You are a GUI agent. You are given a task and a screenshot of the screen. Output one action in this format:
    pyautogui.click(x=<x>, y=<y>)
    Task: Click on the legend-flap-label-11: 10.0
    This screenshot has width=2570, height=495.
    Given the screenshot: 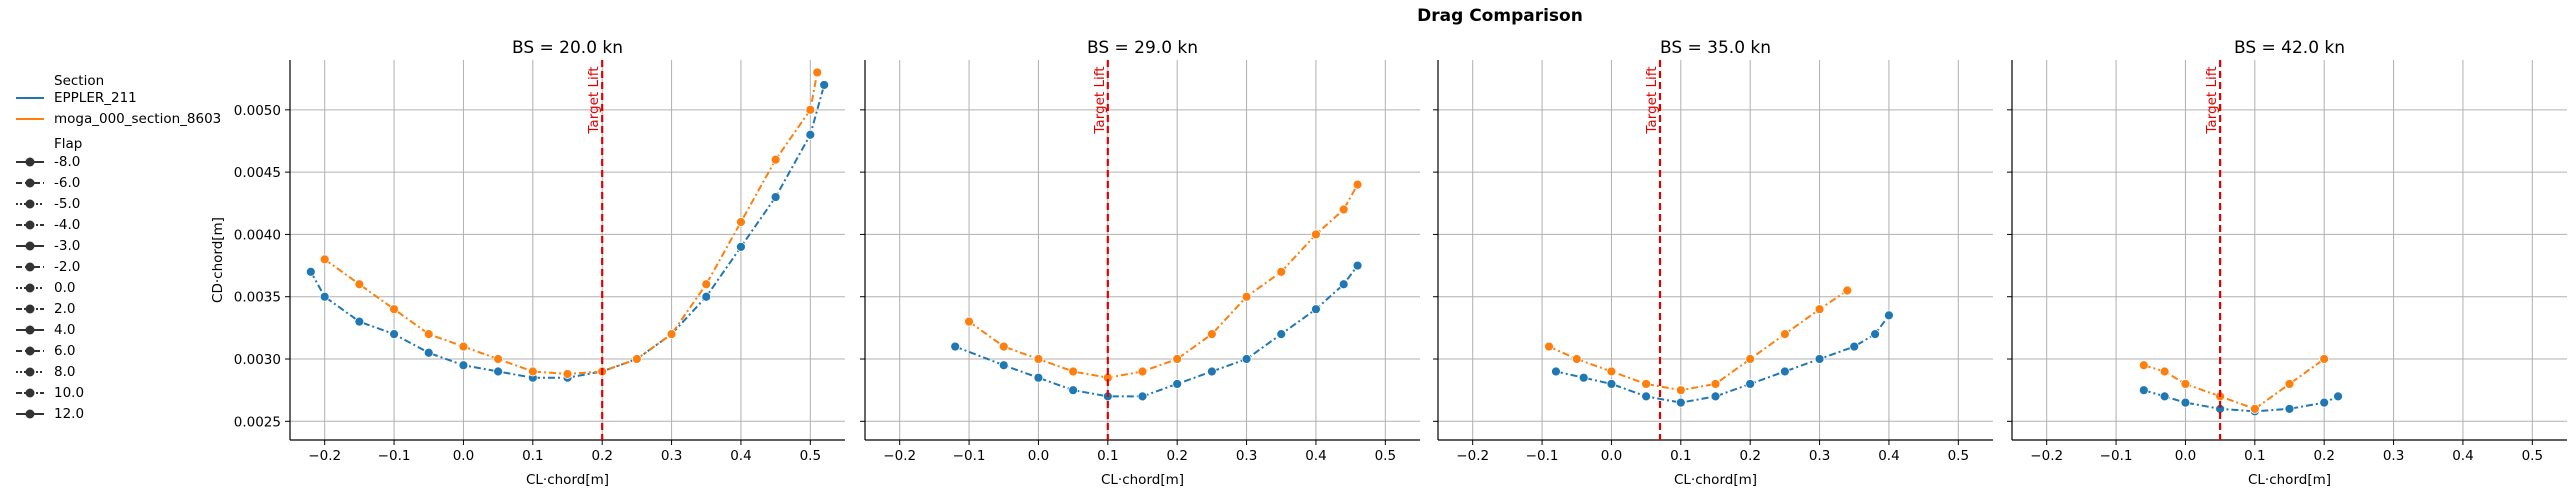 What is the action you would take?
    pyautogui.click(x=69, y=393)
    